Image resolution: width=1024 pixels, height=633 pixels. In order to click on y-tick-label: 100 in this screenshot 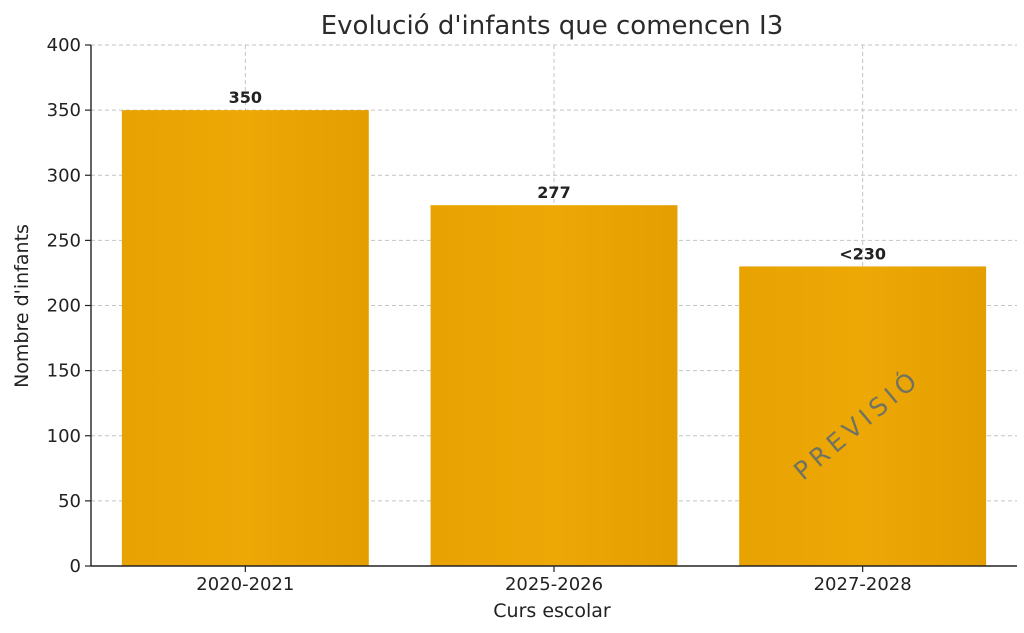, I will do `click(64, 436)`.